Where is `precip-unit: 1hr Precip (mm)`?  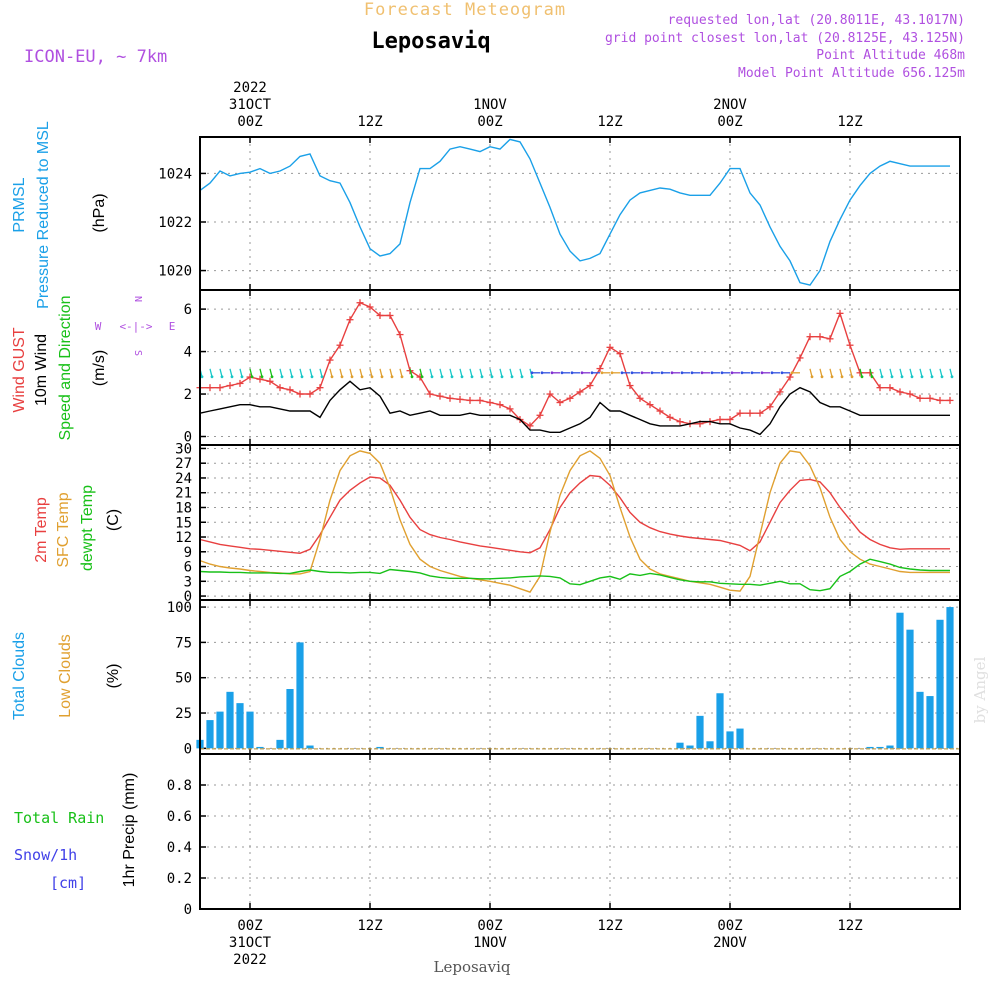 precip-unit: 1hr Precip (mm) is located at coordinates (129, 830).